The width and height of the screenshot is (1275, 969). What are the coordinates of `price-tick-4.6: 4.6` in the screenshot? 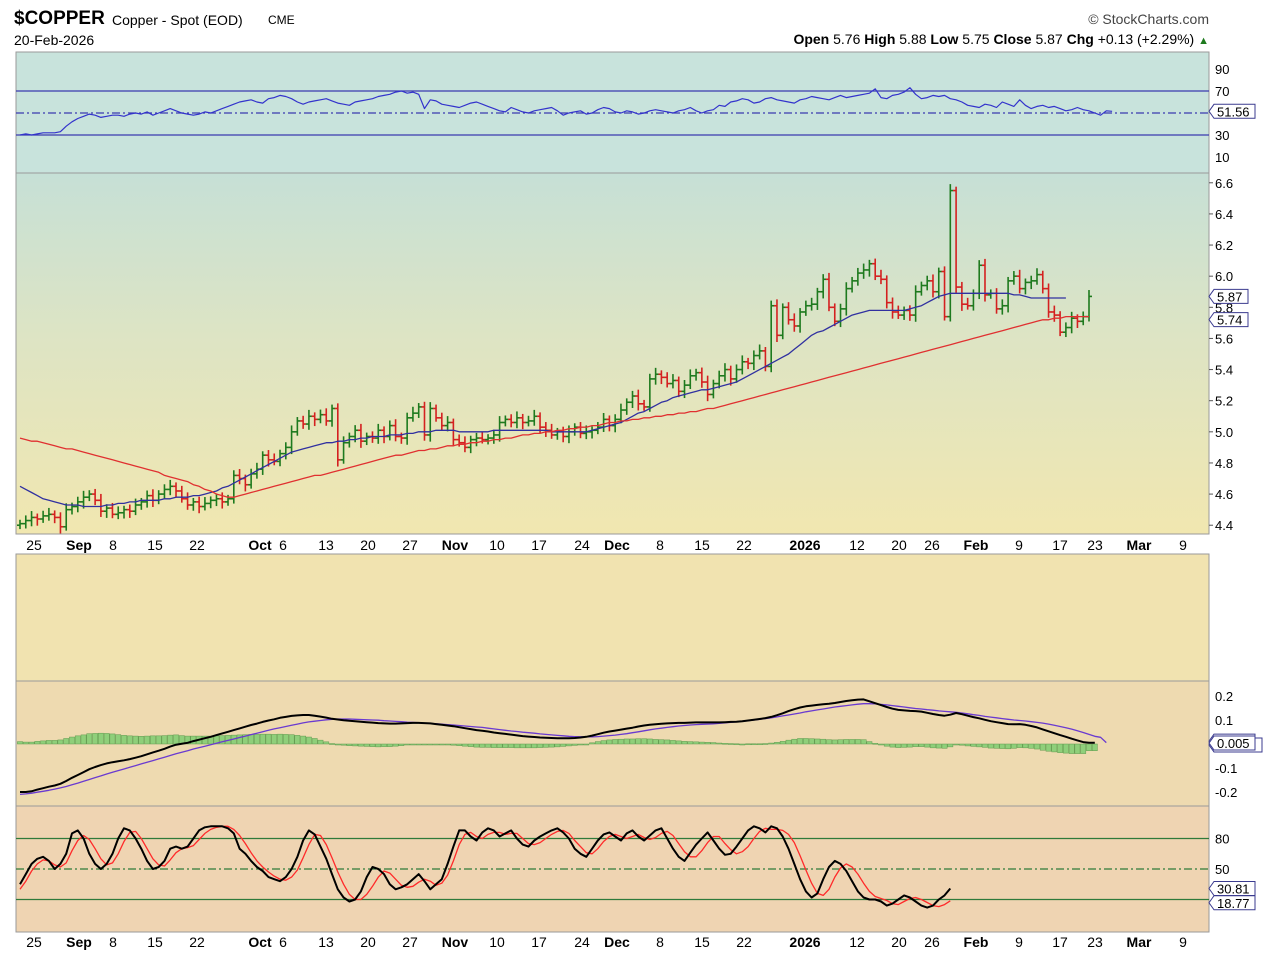 It's located at (1224, 494).